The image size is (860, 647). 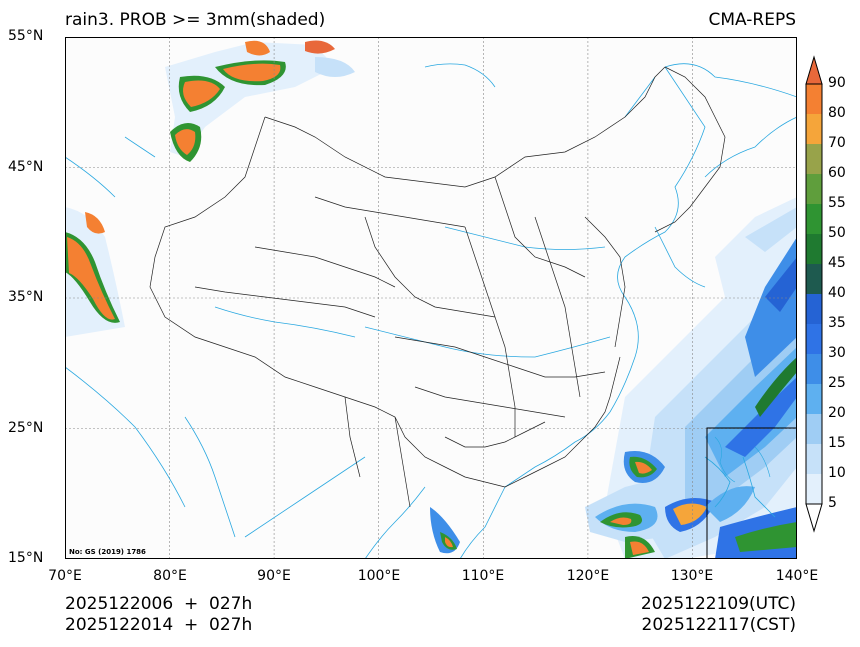 What do you see at coordinates (837, 323) in the screenshot?
I see `colorbar-level-label: 35` at bounding box center [837, 323].